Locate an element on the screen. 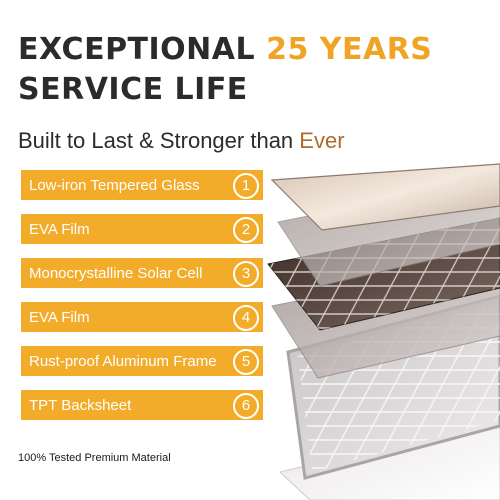 This screenshot has height=500, width=500. layer-box: Low-iron Tempered Glass 1 is located at coordinates (140, 185).